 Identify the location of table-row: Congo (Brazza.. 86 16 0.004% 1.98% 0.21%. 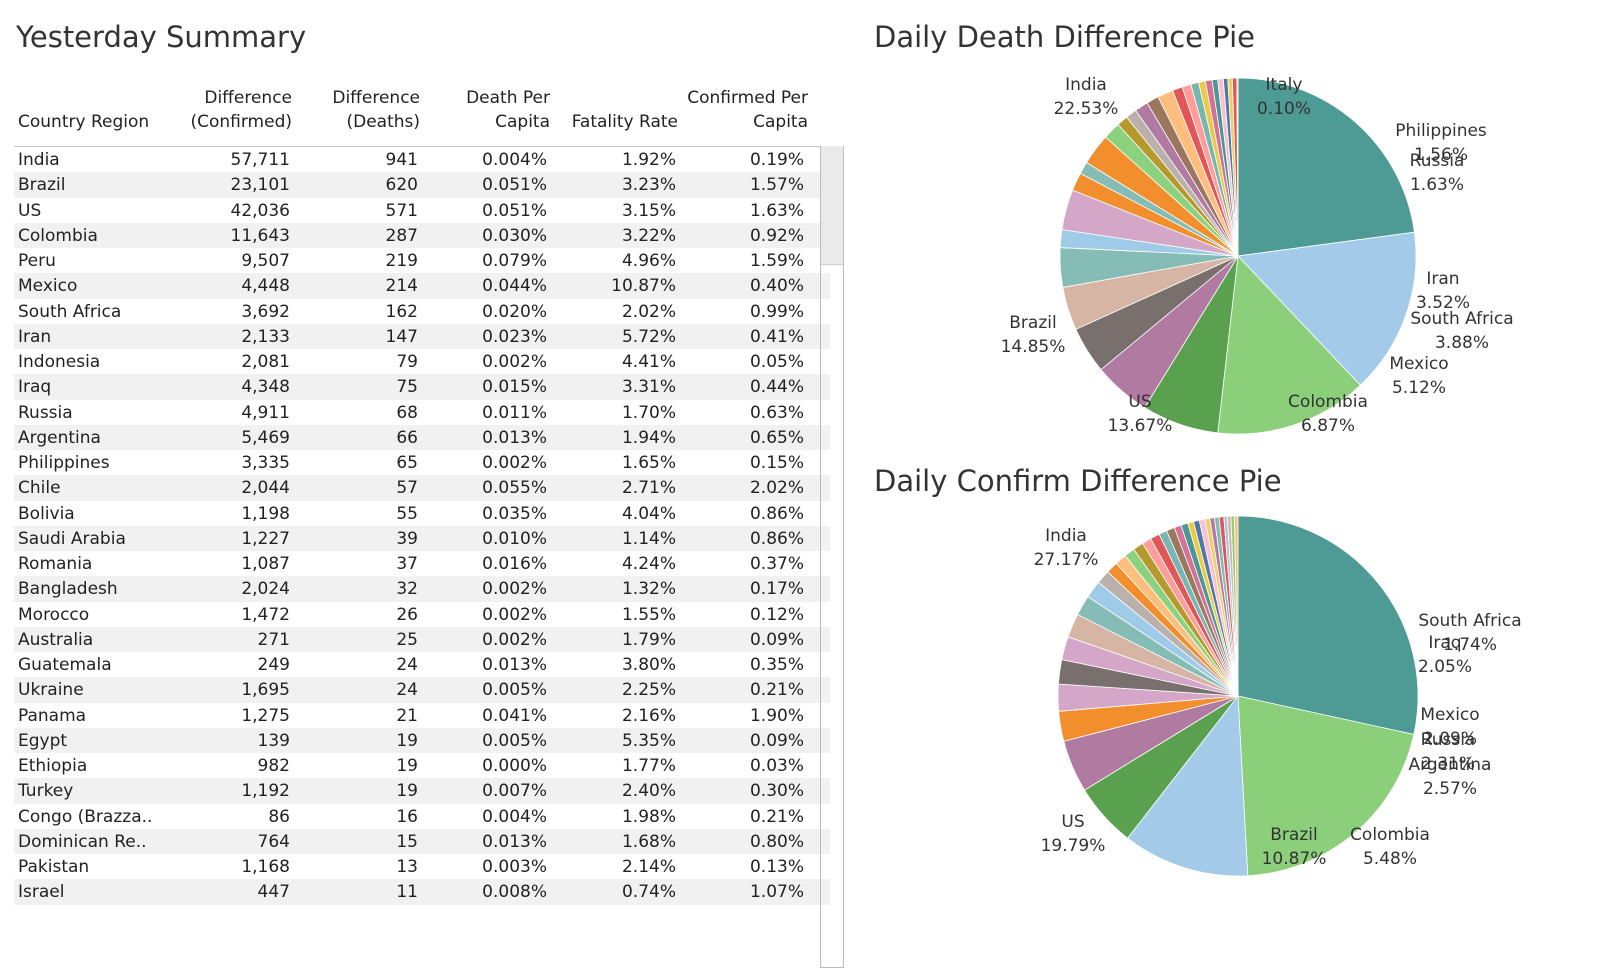
(422, 816).